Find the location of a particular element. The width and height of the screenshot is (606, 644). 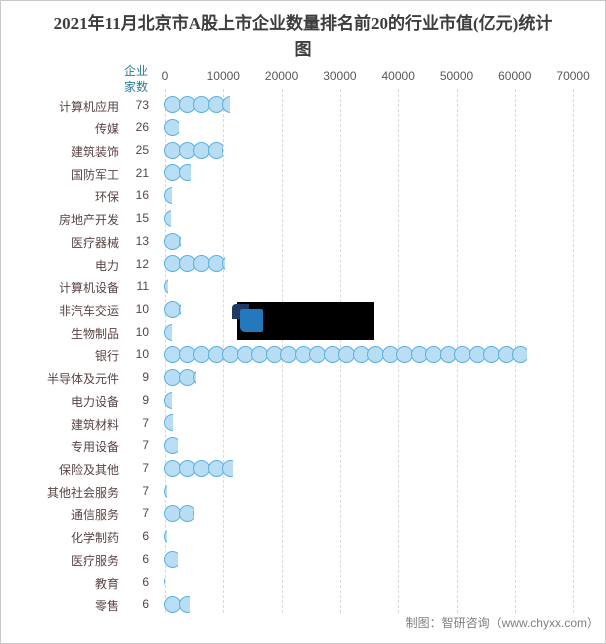

x-tick-label: 20000 is located at coordinates (281, 76).